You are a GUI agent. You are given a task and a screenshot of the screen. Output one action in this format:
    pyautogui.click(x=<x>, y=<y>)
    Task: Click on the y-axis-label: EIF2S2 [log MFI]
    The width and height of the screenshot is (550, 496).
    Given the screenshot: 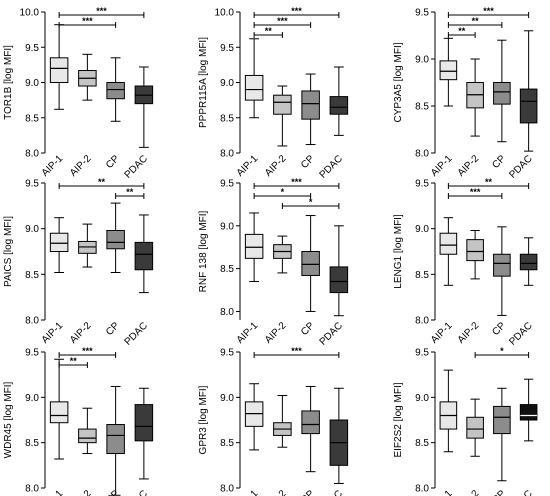 What is the action you would take?
    pyautogui.click(x=398, y=419)
    